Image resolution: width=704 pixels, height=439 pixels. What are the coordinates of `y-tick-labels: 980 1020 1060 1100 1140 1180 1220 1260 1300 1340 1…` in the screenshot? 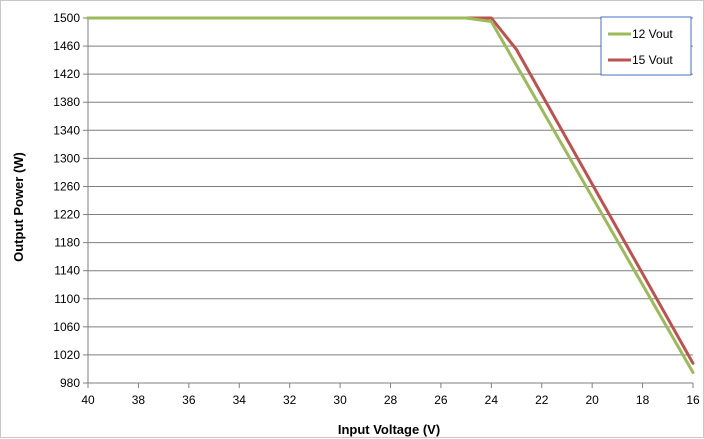 It's located at (66, 200).